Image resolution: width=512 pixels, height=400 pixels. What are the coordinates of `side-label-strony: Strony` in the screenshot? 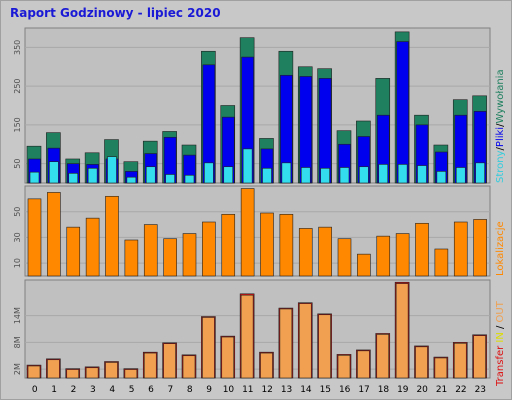 It's located at (500, 166).